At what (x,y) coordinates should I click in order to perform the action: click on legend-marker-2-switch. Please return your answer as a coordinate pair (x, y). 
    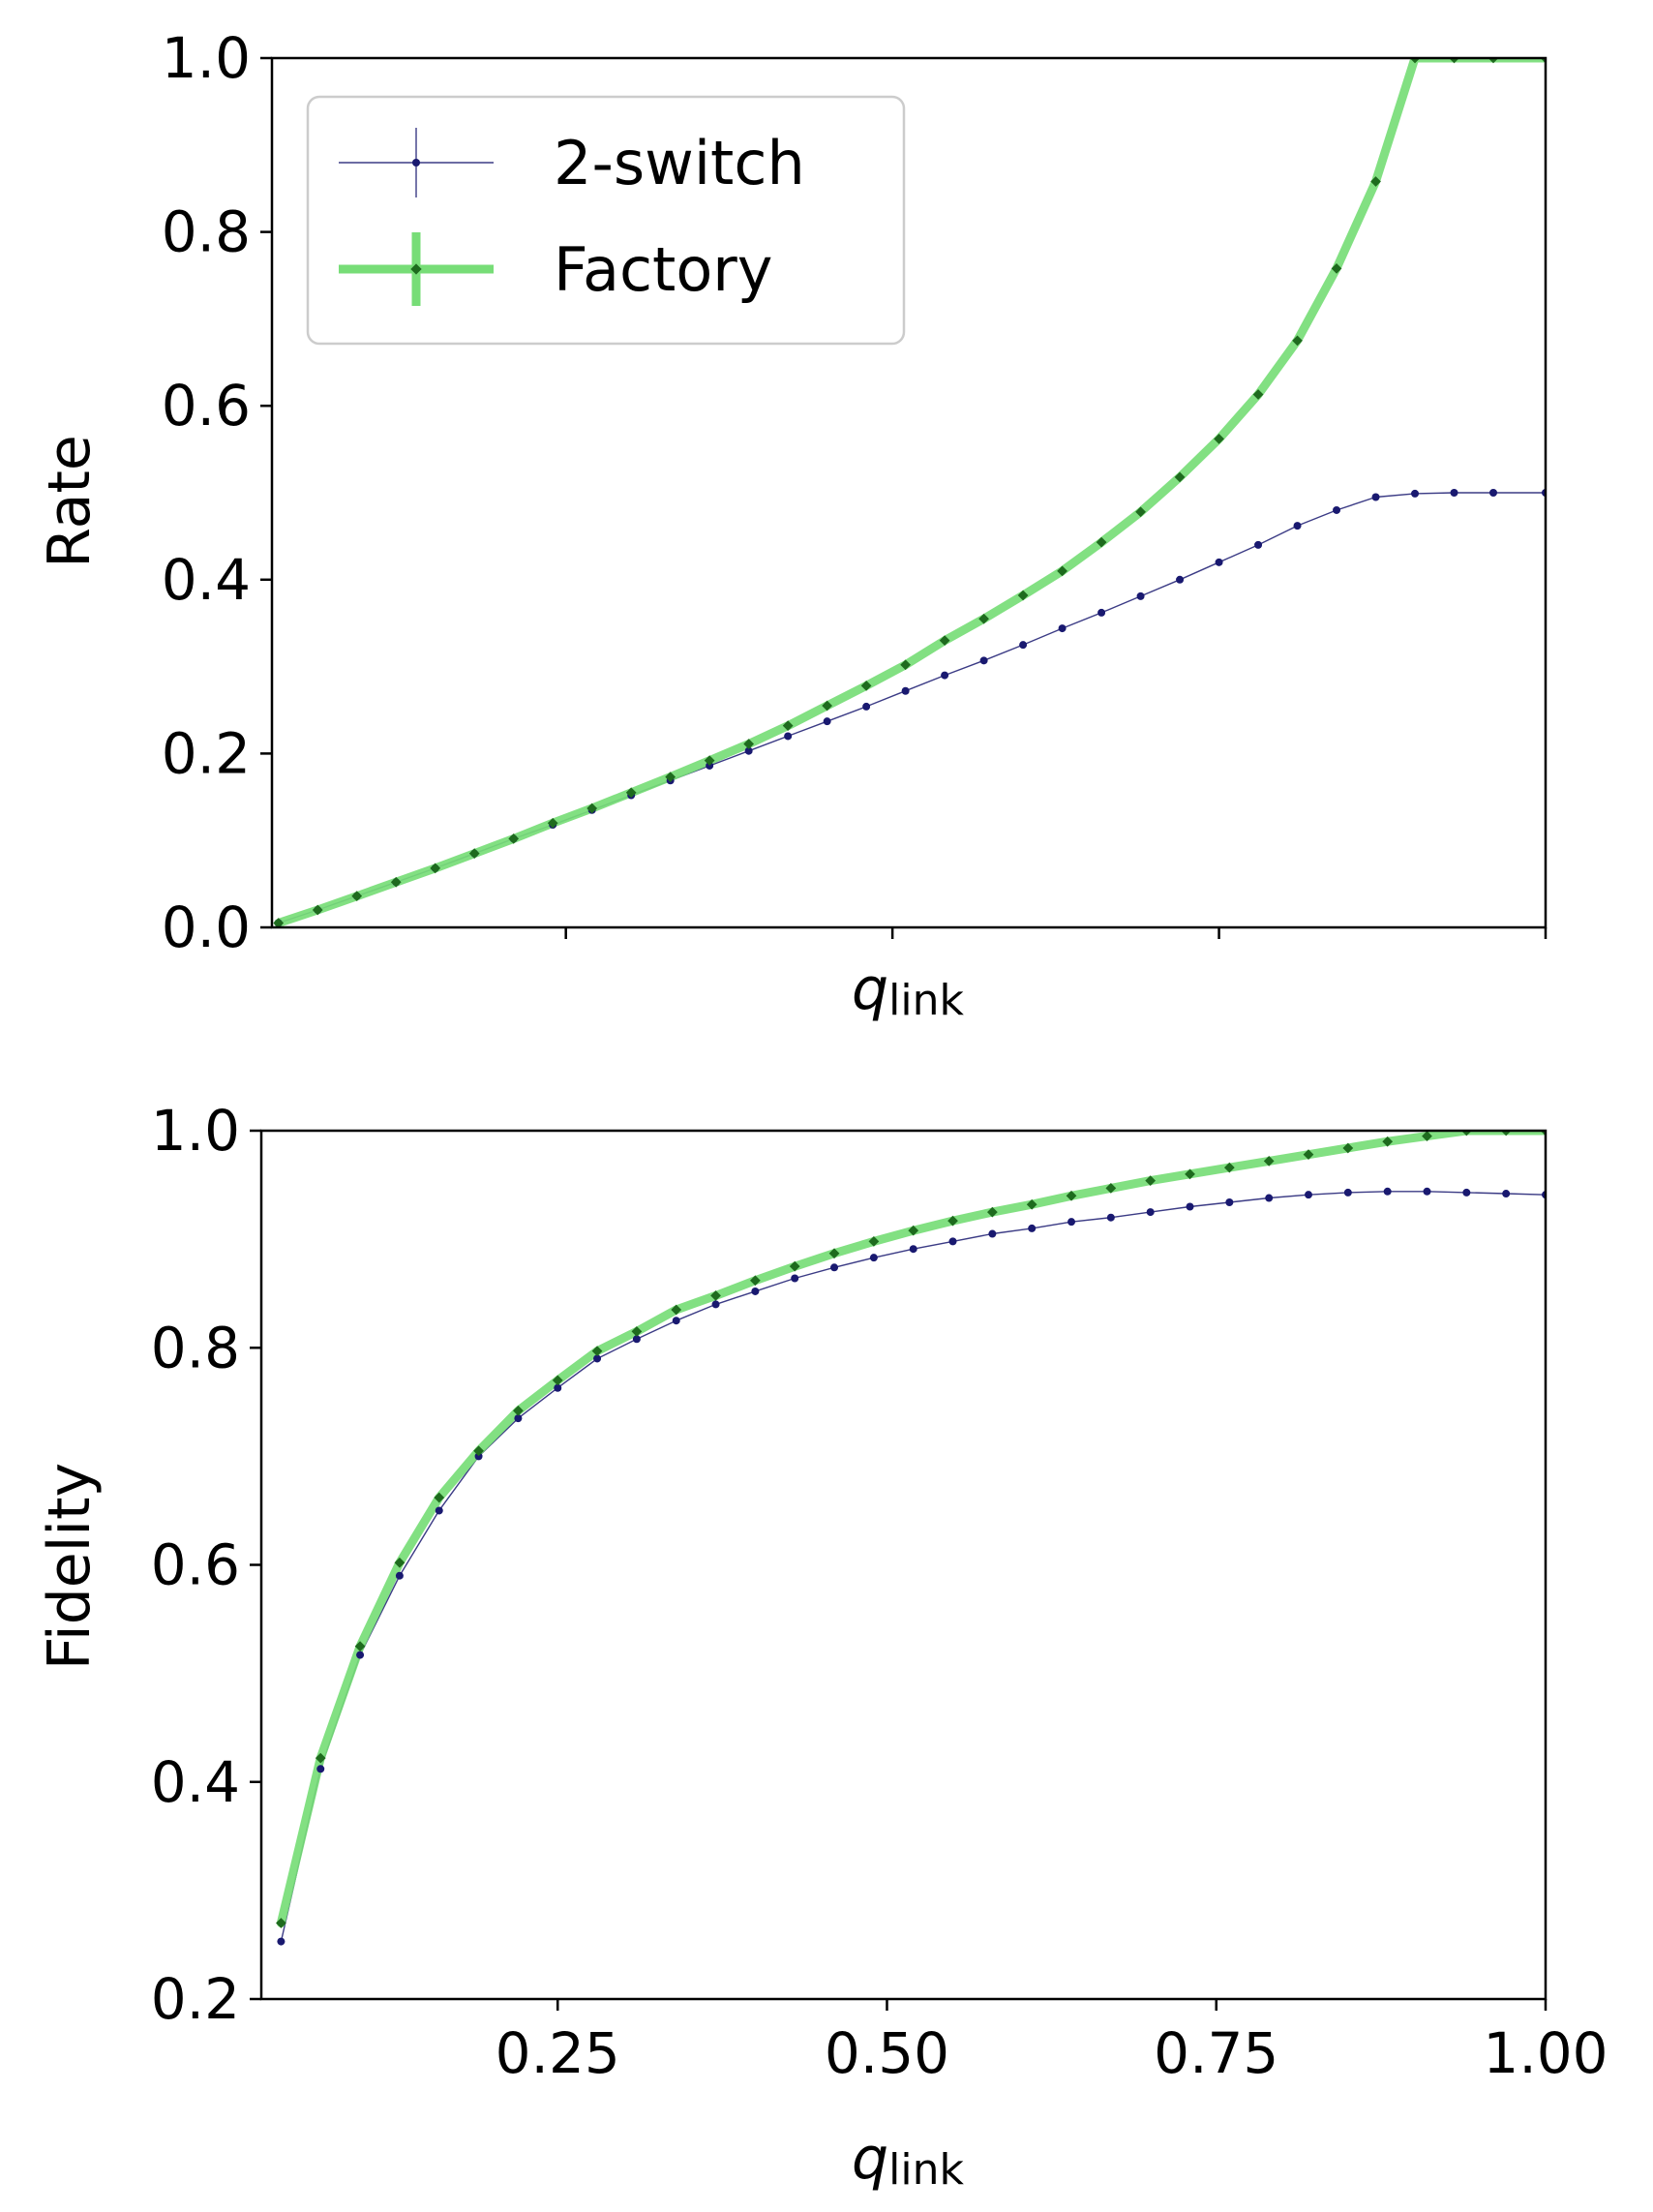
    Looking at the image, I should click on (416, 163).